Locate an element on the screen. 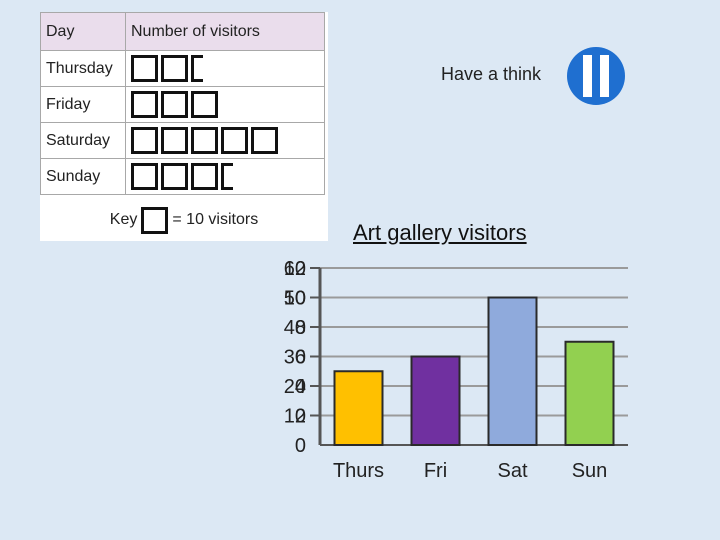 This screenshot has height=540, width=720. pictogram-row: Friday is located at coordinates (182, 104).